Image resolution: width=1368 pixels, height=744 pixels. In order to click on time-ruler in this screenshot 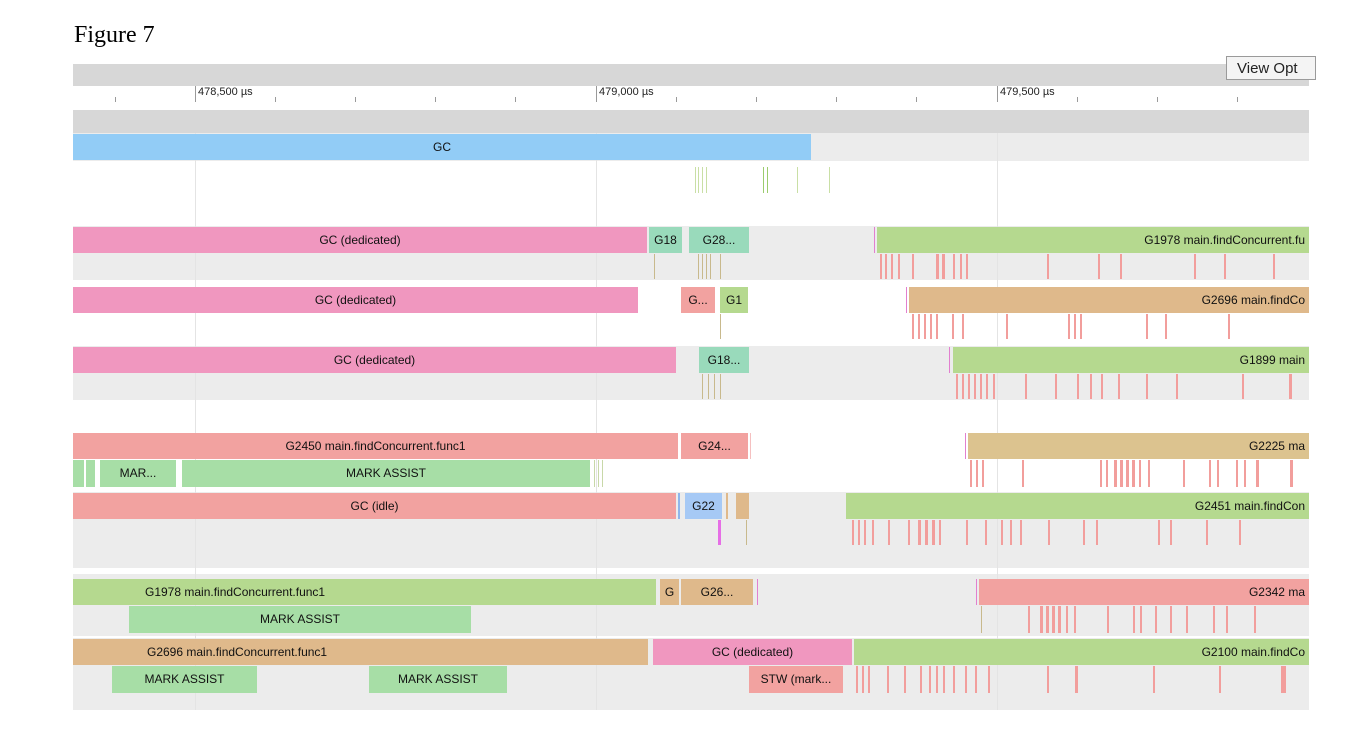, I will do `click(691, 94)`.